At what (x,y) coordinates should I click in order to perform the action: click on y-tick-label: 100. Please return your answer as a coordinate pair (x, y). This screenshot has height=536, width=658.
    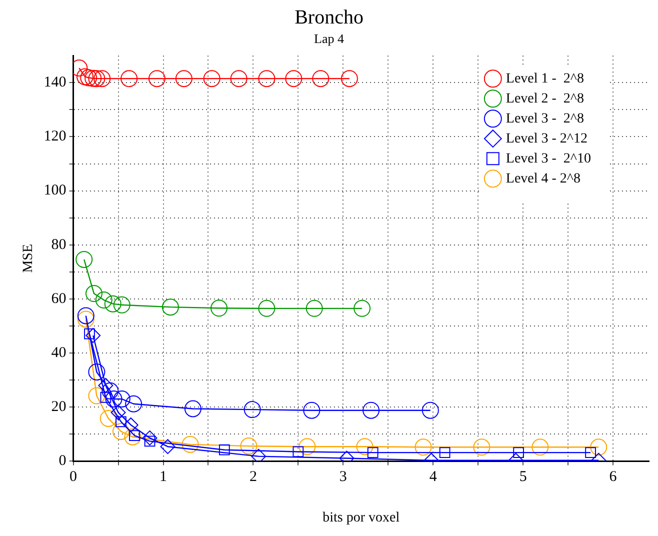
    Looking at the image, I should click on (55, 190).